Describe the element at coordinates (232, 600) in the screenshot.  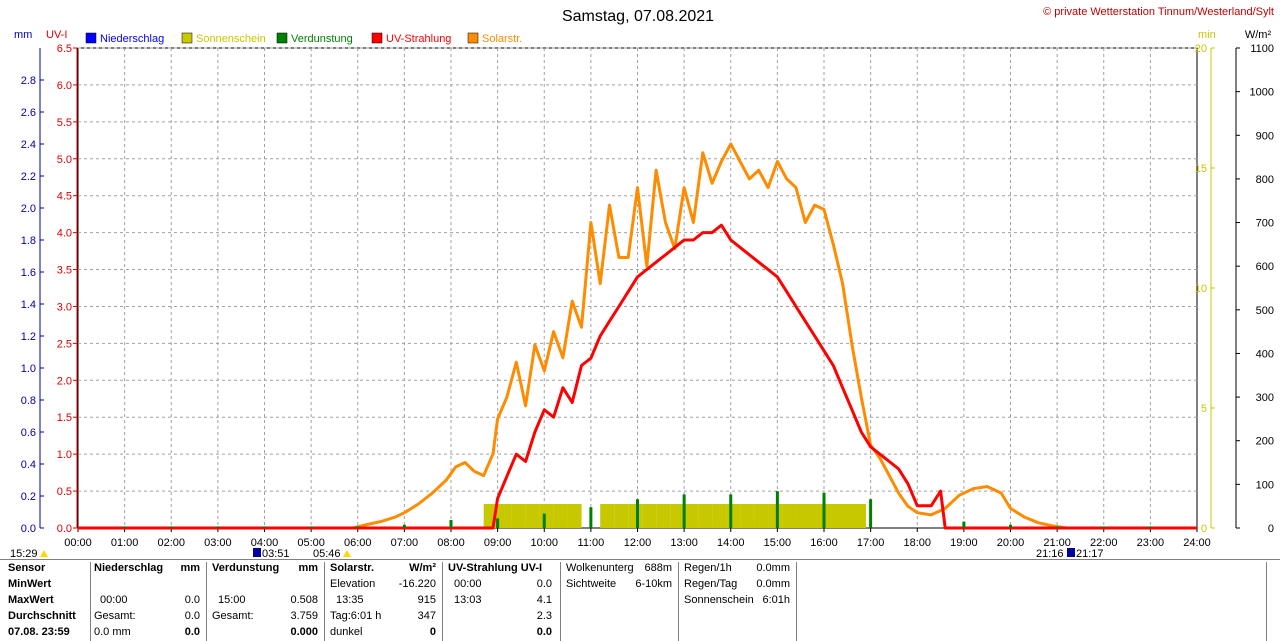
I see `verdunstung-max-time: 15:00` at that location.